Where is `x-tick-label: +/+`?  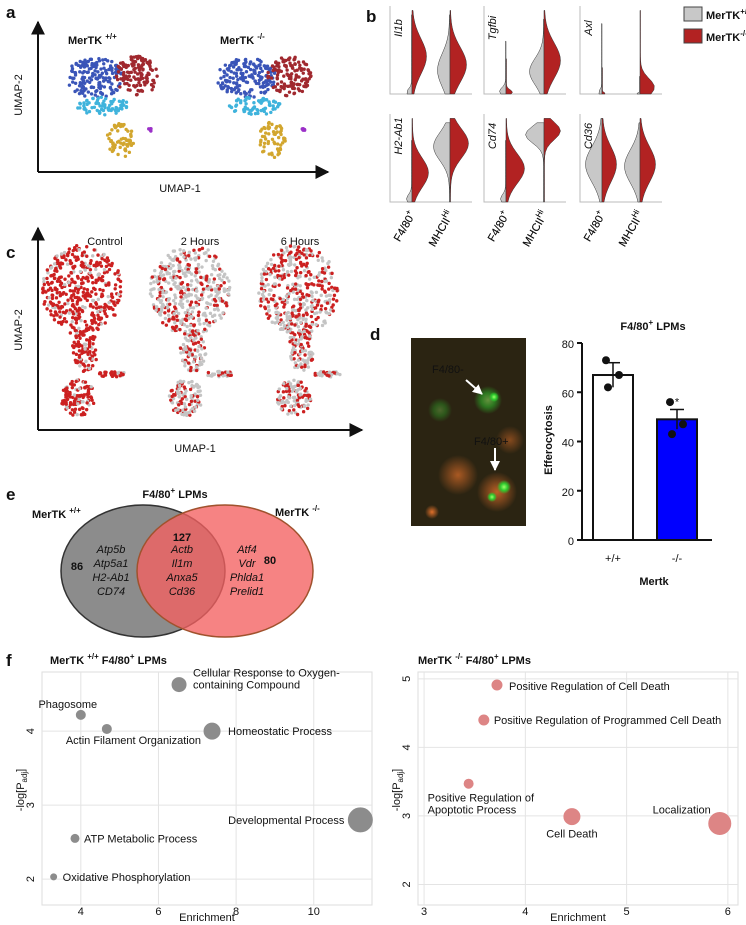
x-tick-label: +/+ is located at coordinates (613, 559).